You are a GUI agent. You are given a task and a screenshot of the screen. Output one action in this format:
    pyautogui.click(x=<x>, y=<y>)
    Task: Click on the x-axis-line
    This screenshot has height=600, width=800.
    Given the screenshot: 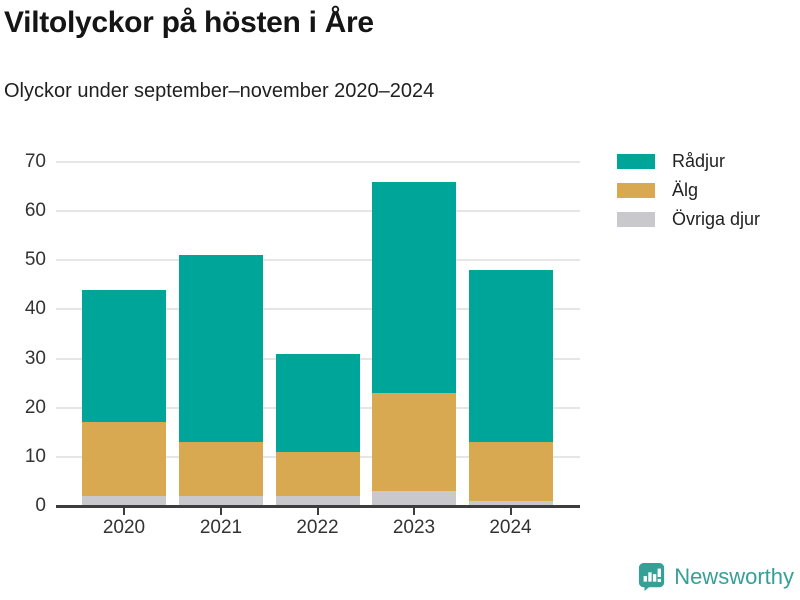 What is the action you would take?
    pyautogui.click(x=318, y=506)
    